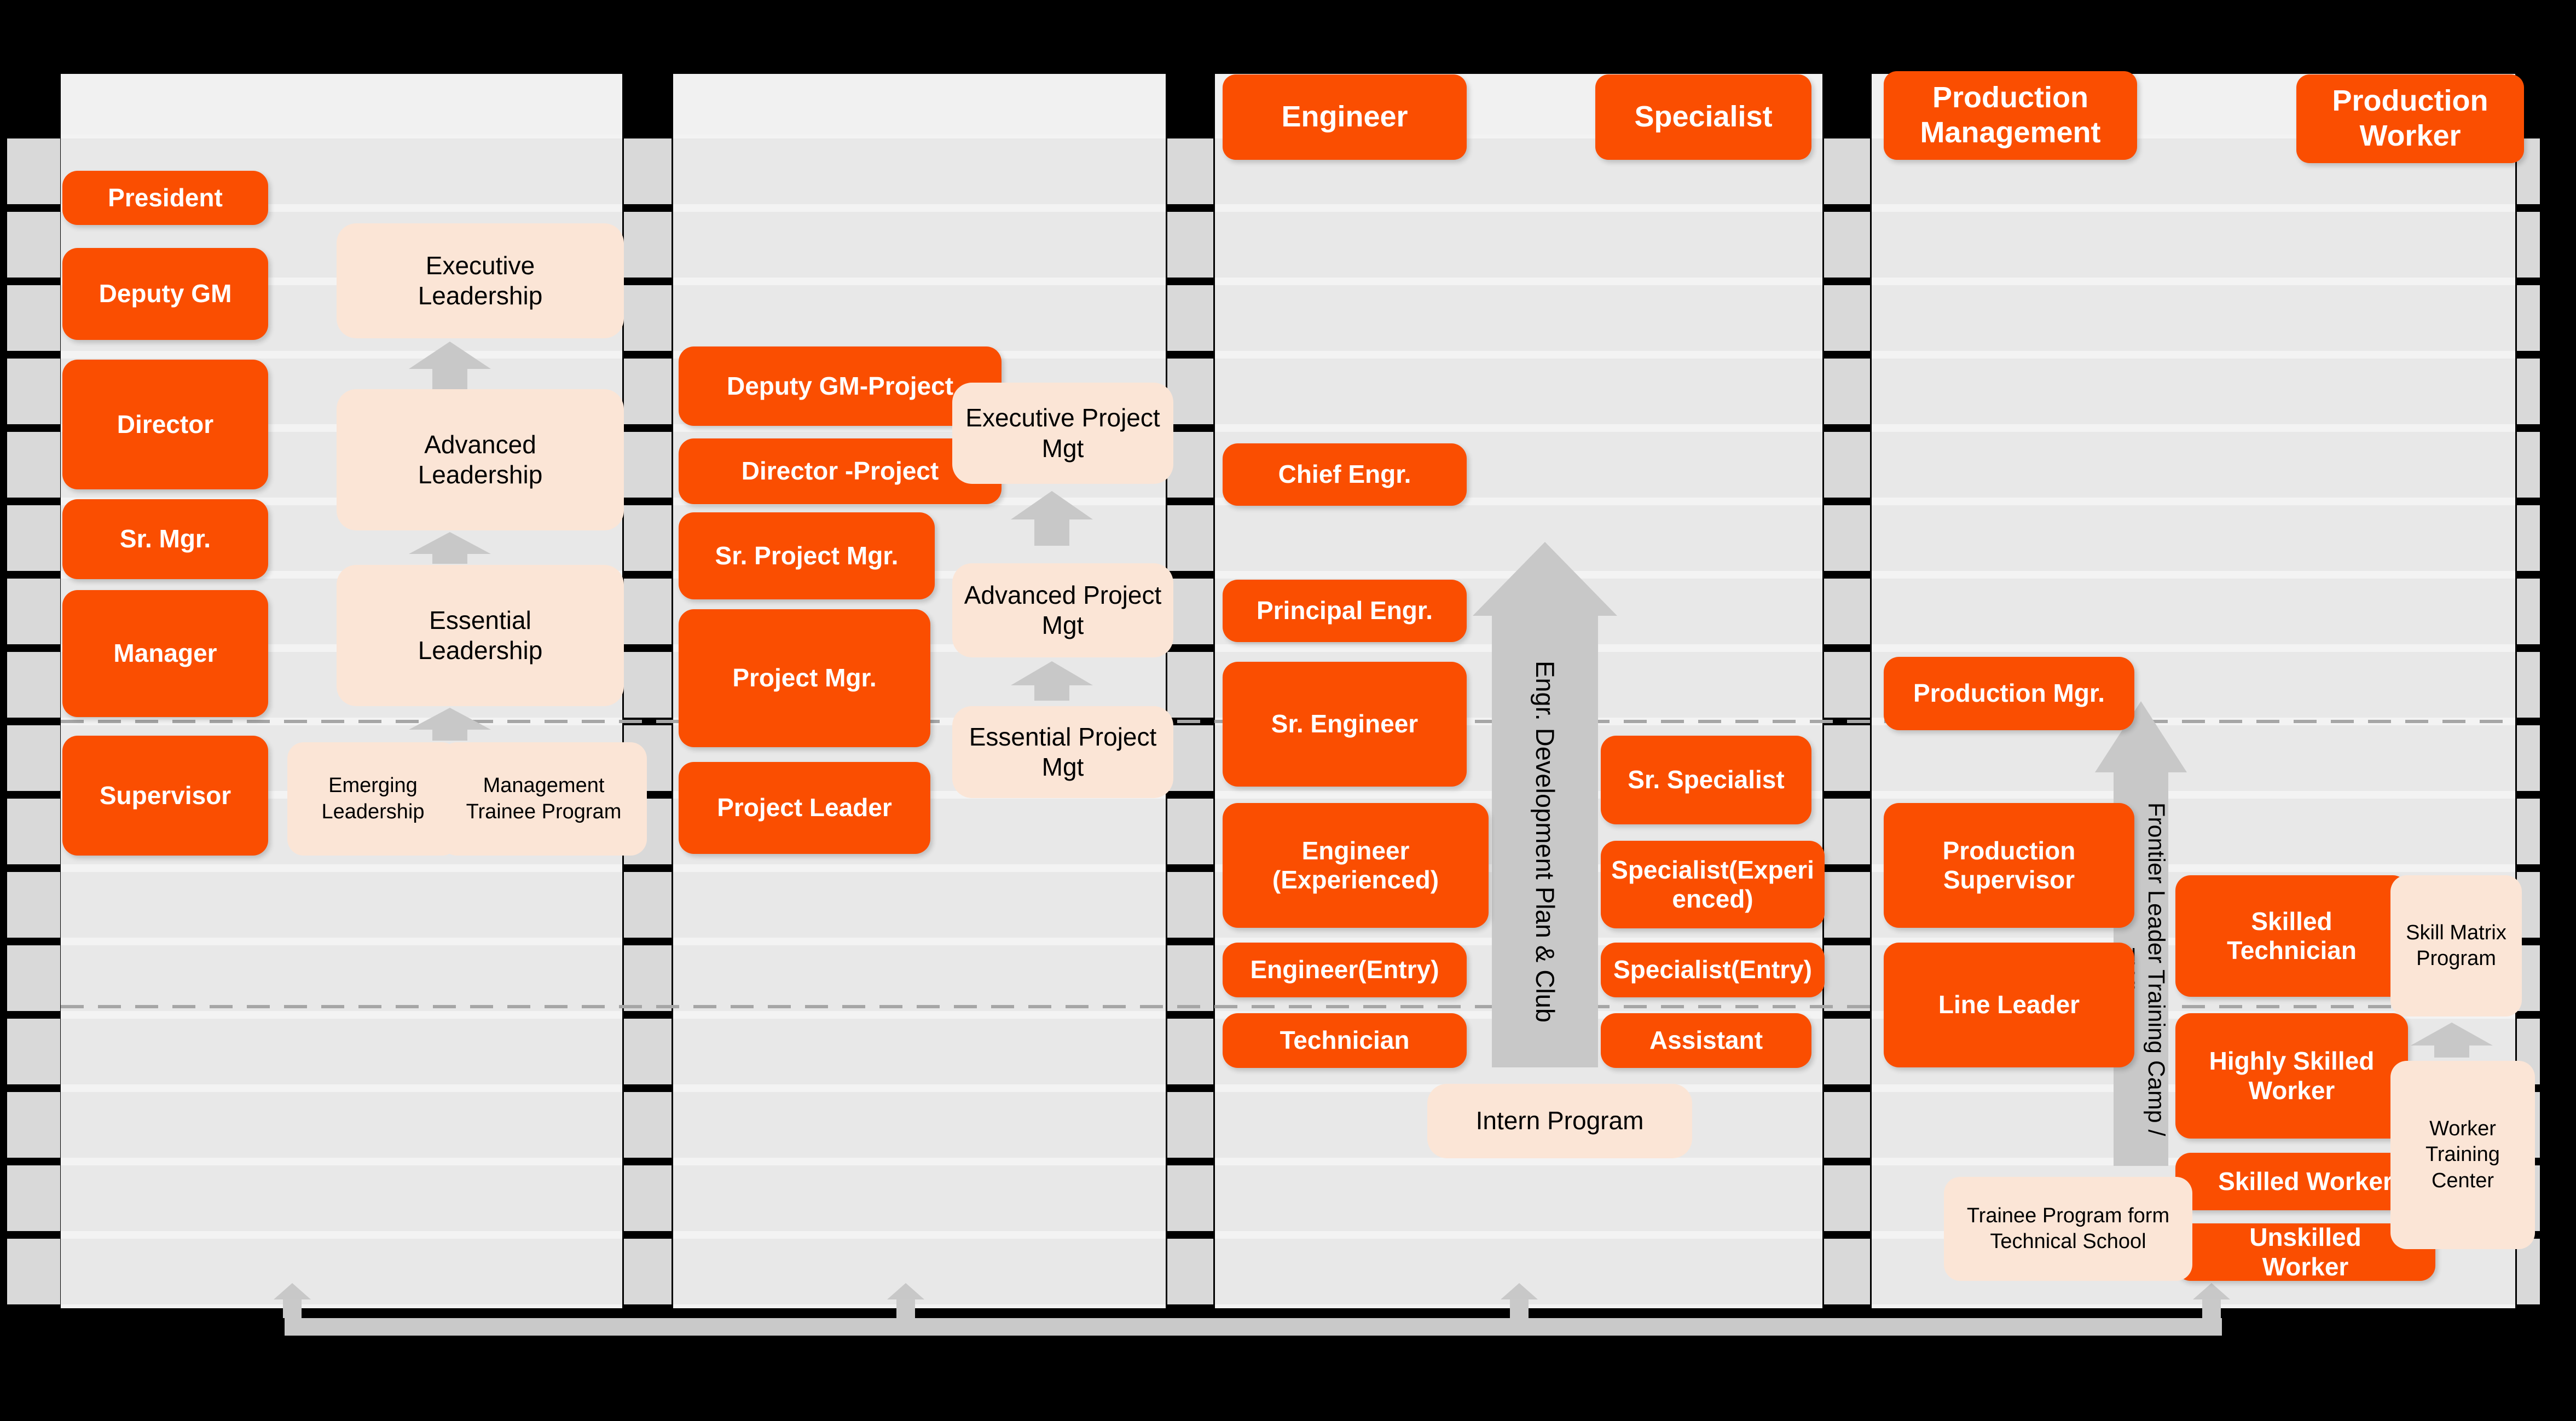 This screenshot has width=2576, height=1421. I want to click on role-box-line-leader: Line Leader, so click(2009, 1005).